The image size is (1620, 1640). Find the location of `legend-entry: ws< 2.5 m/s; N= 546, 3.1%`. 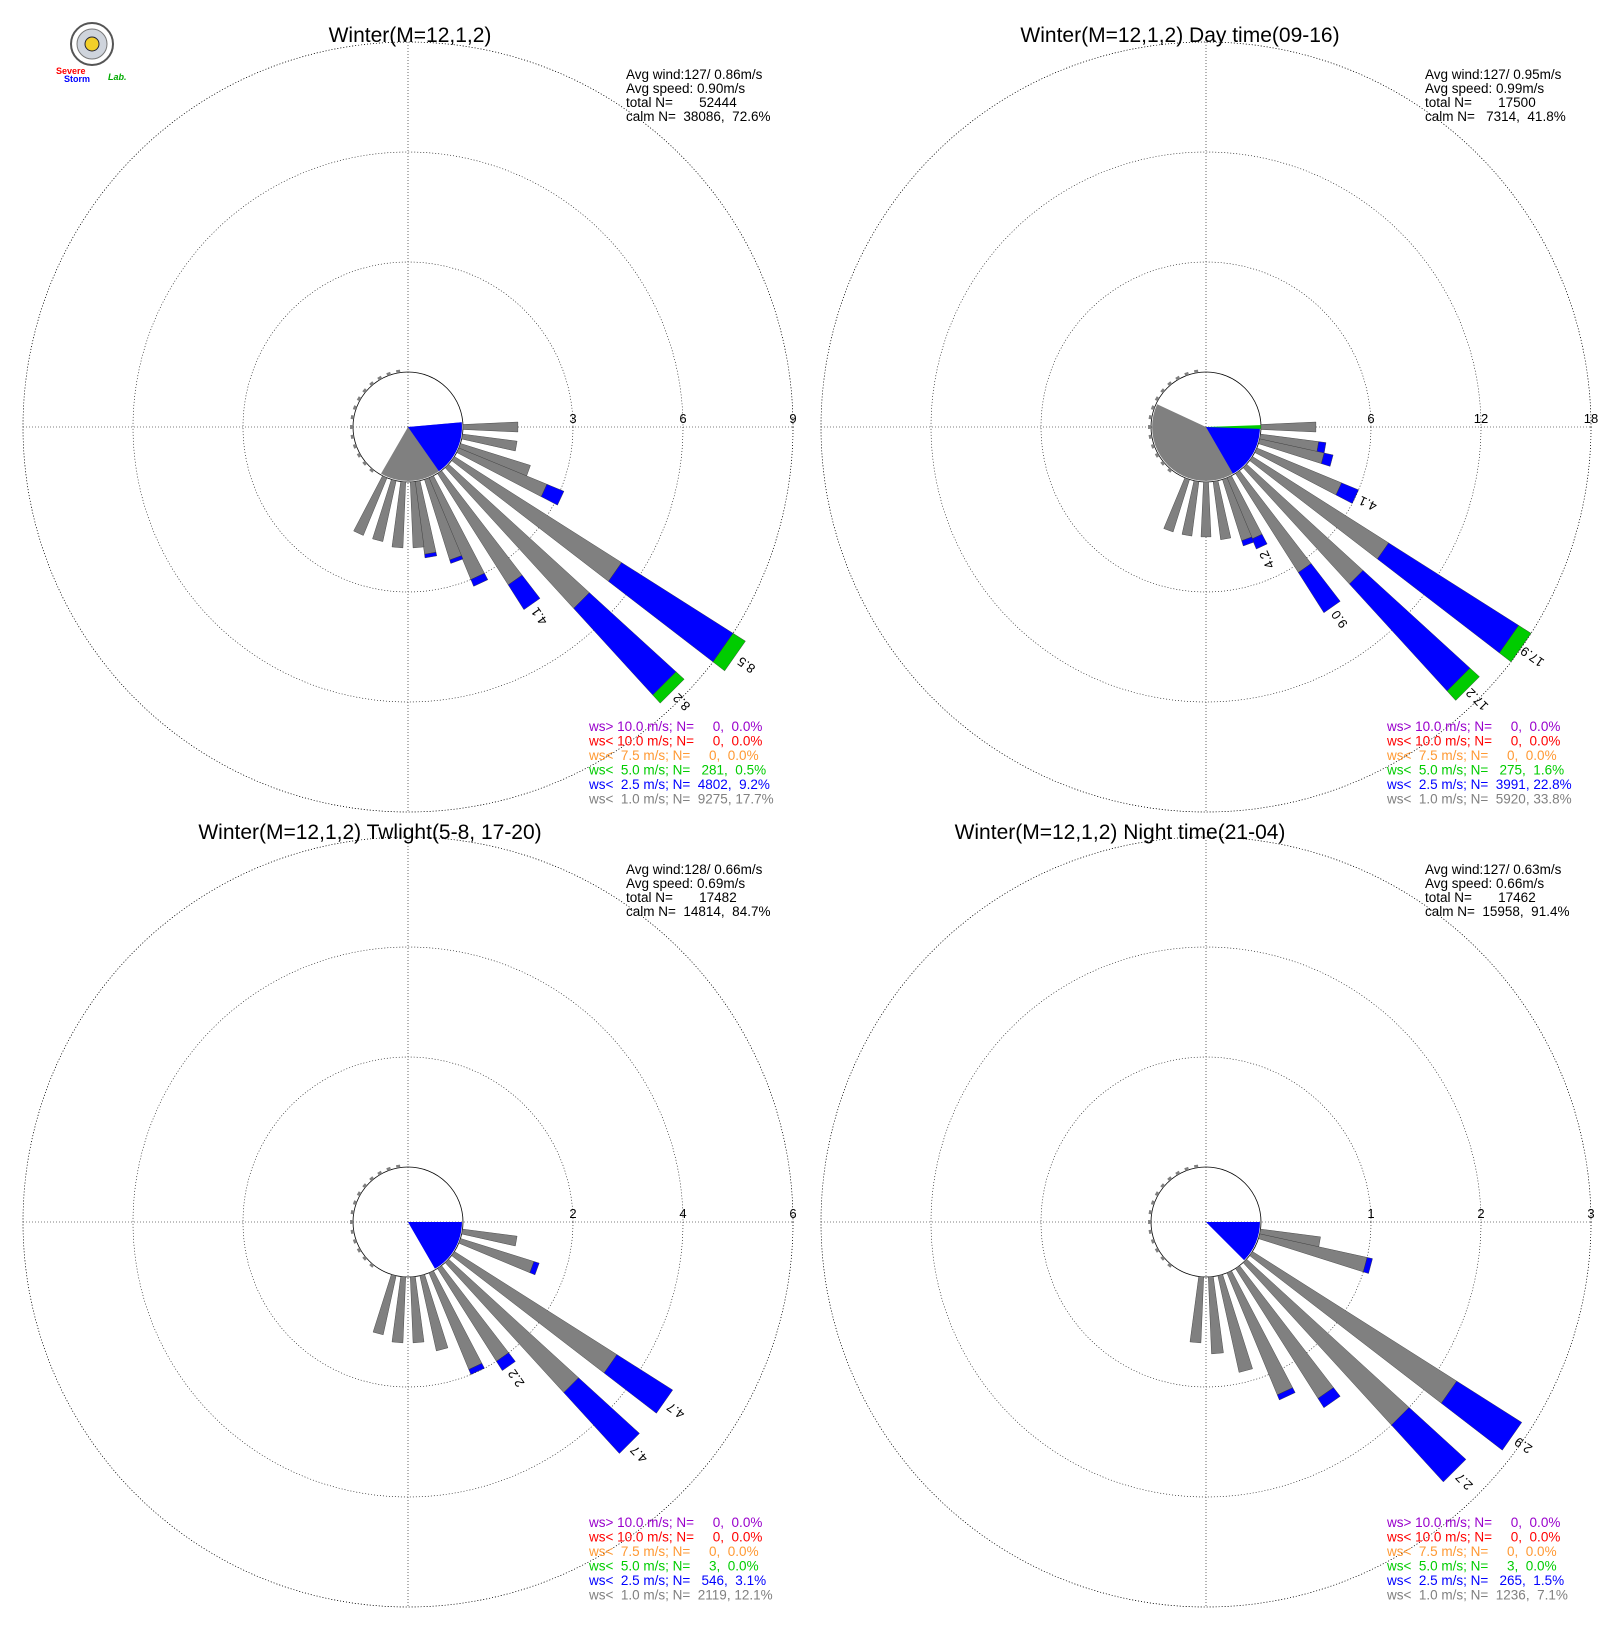

legend-entry: ws< 2.5 m/s; N= 546, 3.1% is located at coordinates (677, 1580).